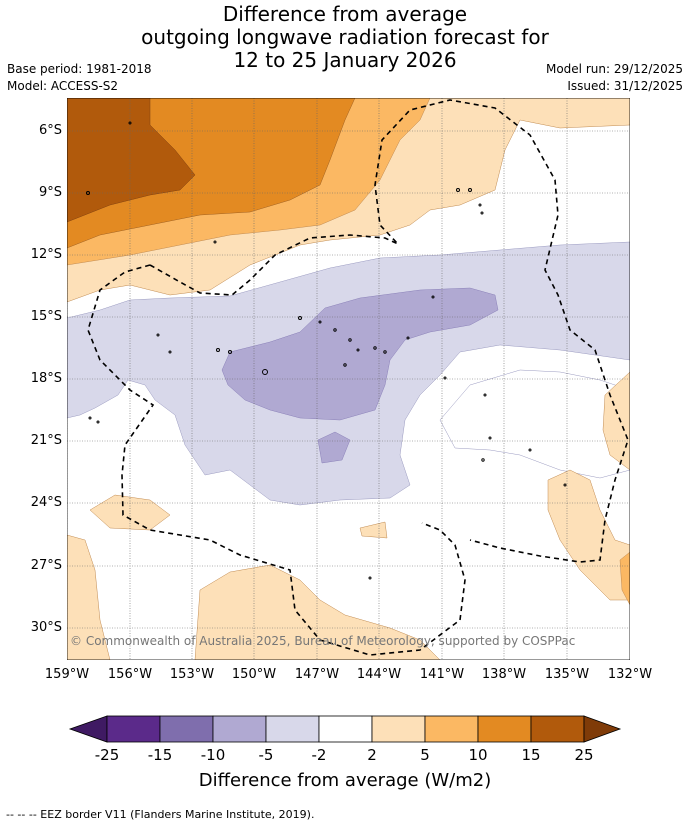 The image size is (690, 827). What do you see at coordinates (46, 565) in the screenshot?
I see `latitude-label: 27°S` at bounding box center [46, 565].